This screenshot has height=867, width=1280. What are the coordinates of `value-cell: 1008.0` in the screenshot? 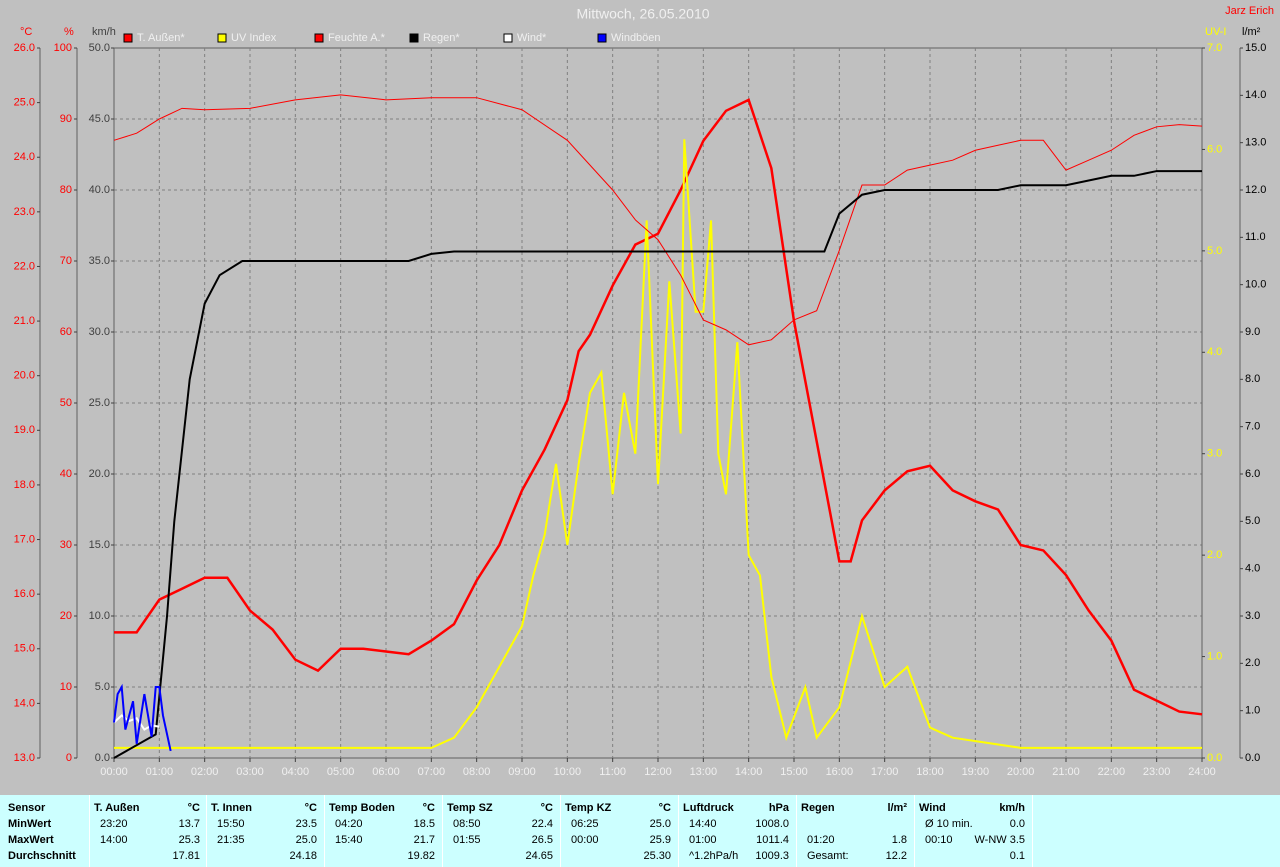 It's located at (772, 824).